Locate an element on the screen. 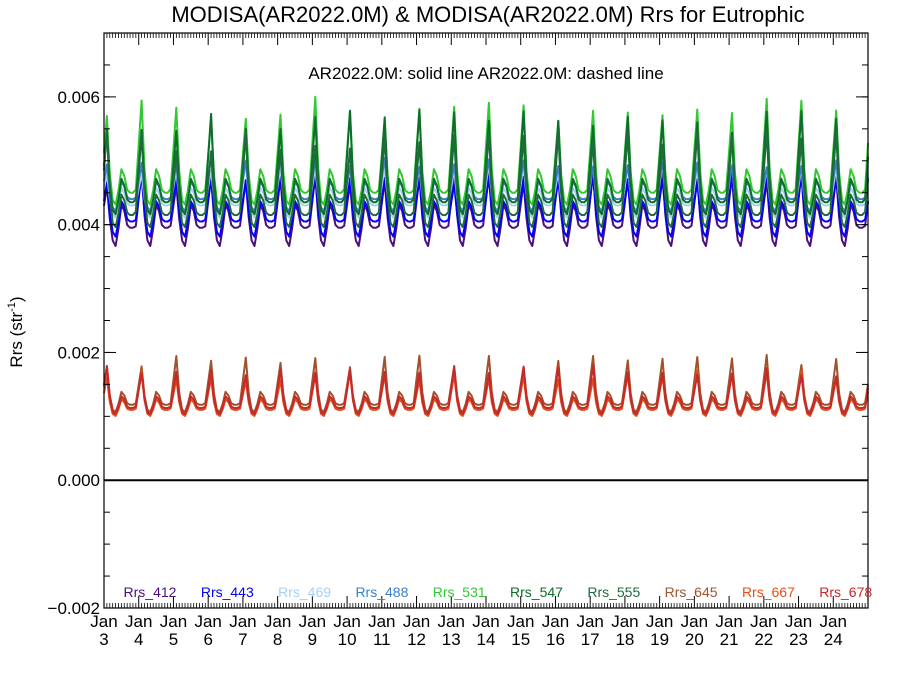 This screenshot has height=675, width=900. x-tick-label-year: 9 is located at coordinates (312, 639).